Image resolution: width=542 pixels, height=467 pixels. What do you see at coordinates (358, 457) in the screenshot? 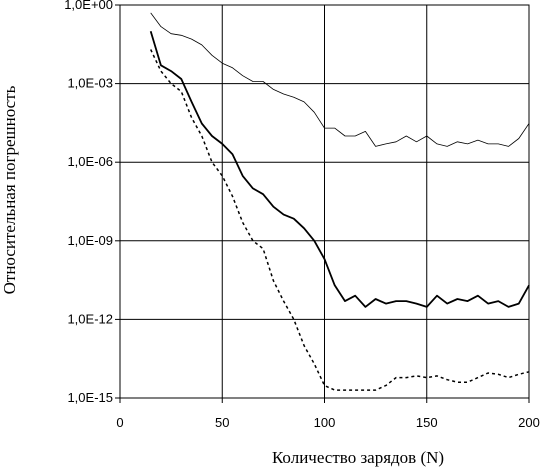
I see `x-axis-label: Количество зарядов (N)` at bounding box center [358, 457].